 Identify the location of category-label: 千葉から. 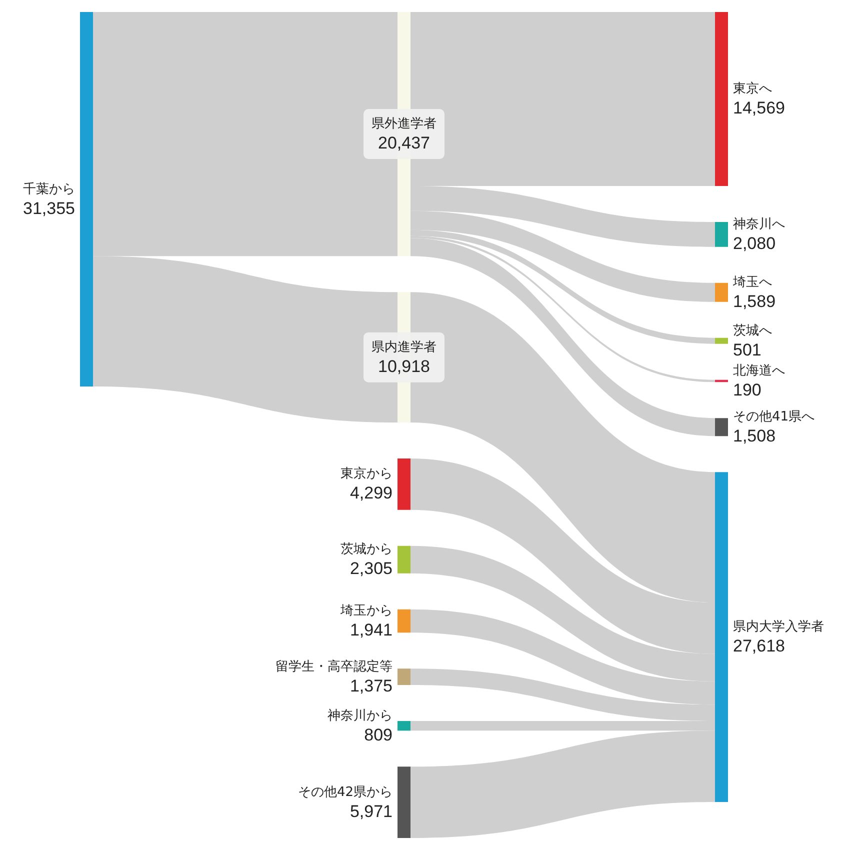
(49, 189).